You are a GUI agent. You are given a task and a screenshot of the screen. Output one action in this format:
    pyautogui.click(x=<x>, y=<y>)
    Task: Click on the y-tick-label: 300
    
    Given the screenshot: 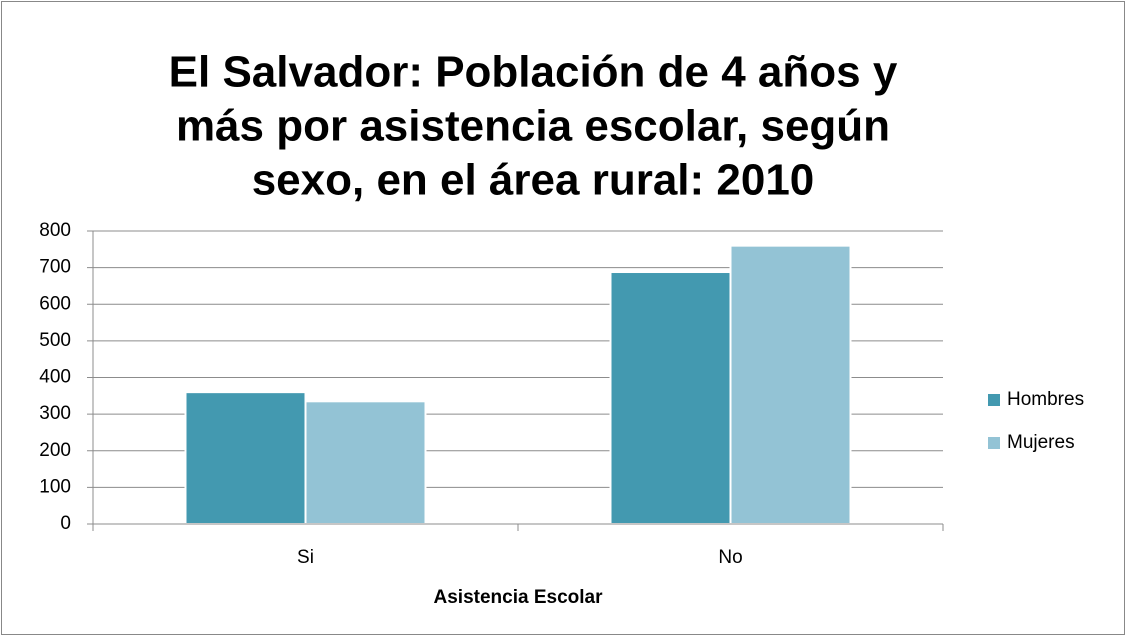 What is the action you would take?
    pyautogui.click(x=55, y=413)
    